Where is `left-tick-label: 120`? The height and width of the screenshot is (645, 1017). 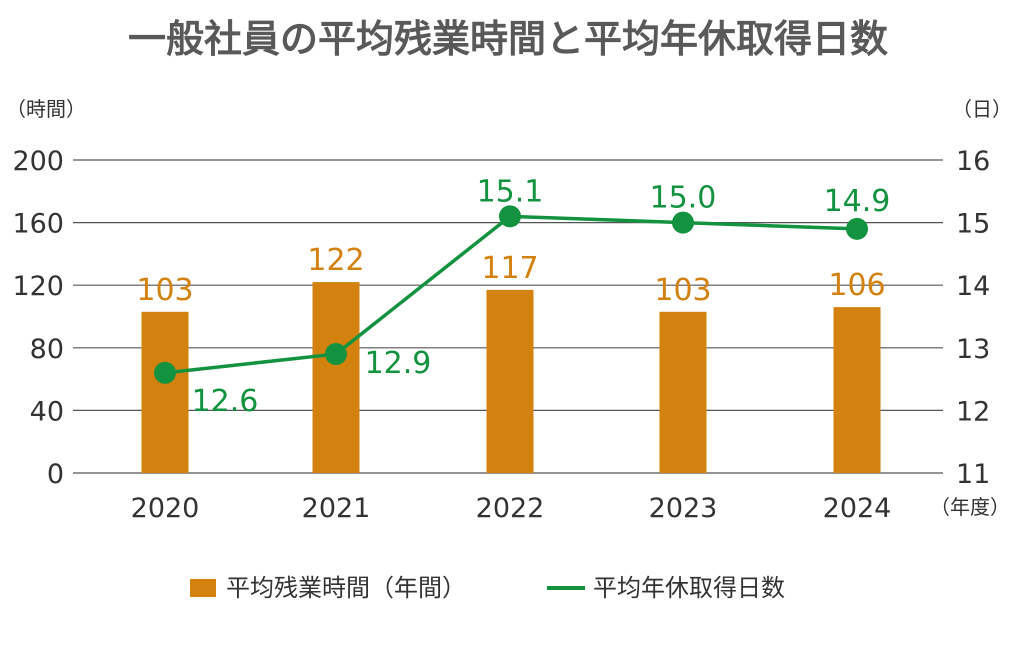
left-tick-label: 120 is located at coordinates (38, 286).